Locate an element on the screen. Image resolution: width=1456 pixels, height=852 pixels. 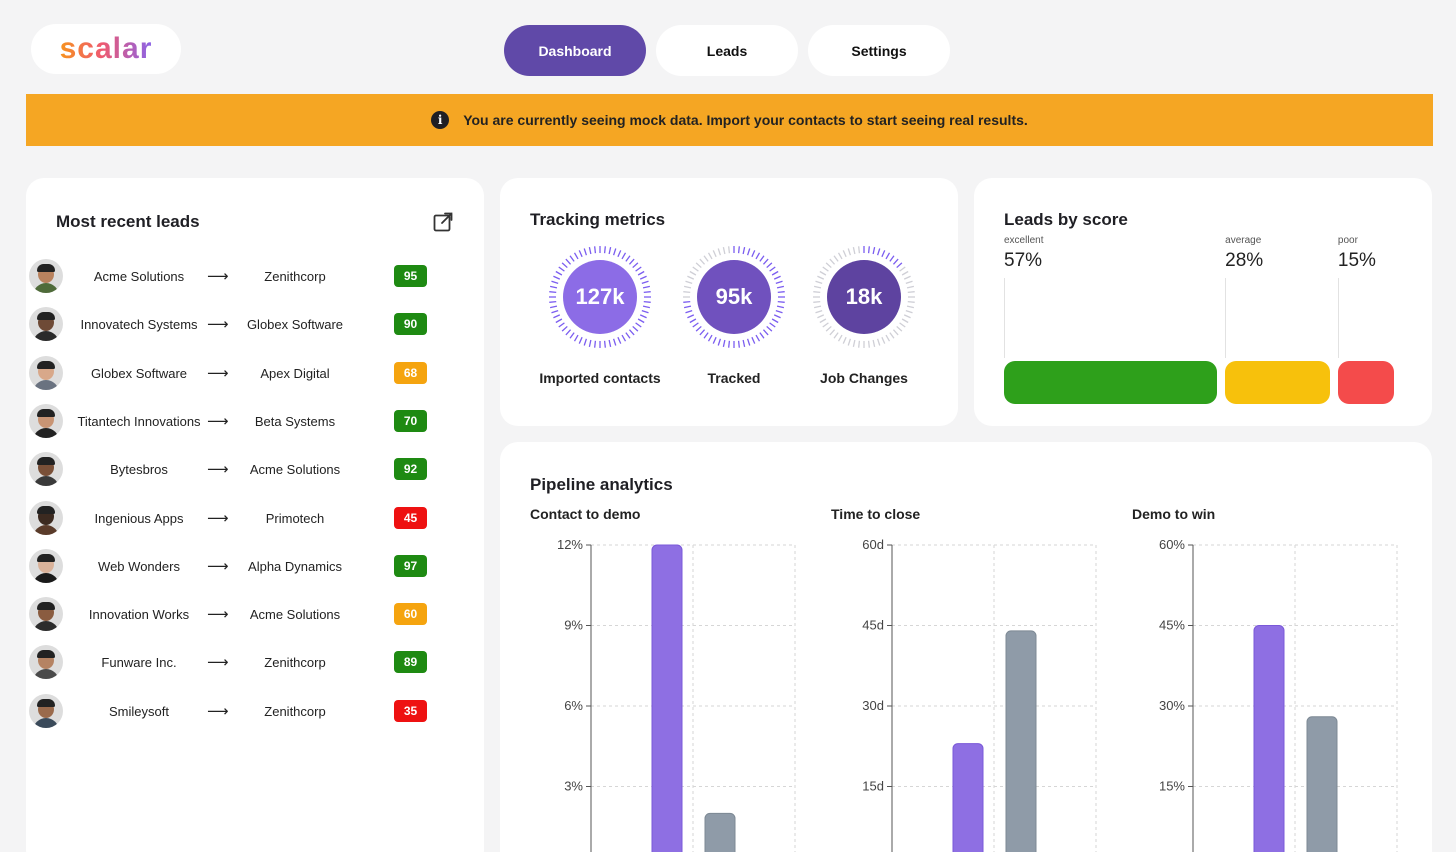
lead-source-company: Smileysoft is located at coordinates (139, 711).